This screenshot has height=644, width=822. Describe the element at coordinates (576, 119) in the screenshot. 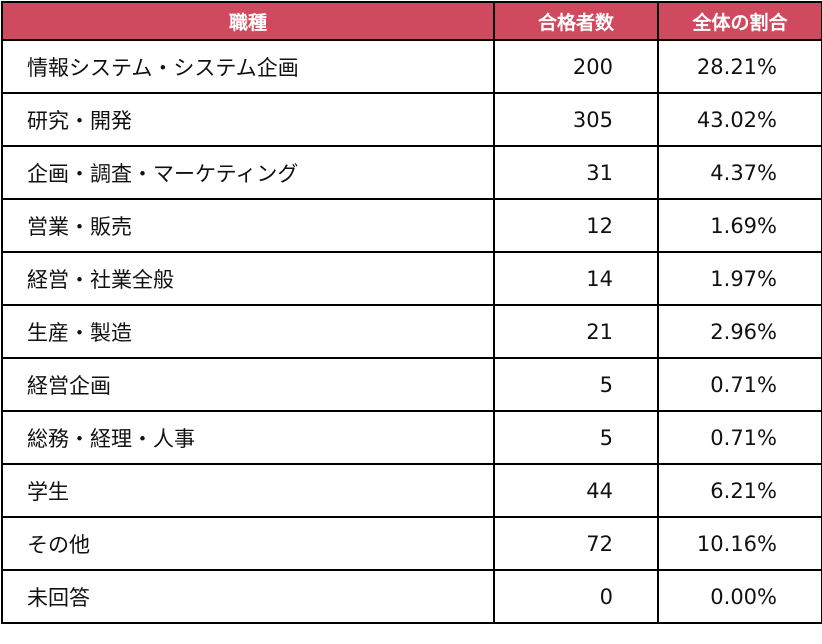

I see `count-cell: 305` at that location.